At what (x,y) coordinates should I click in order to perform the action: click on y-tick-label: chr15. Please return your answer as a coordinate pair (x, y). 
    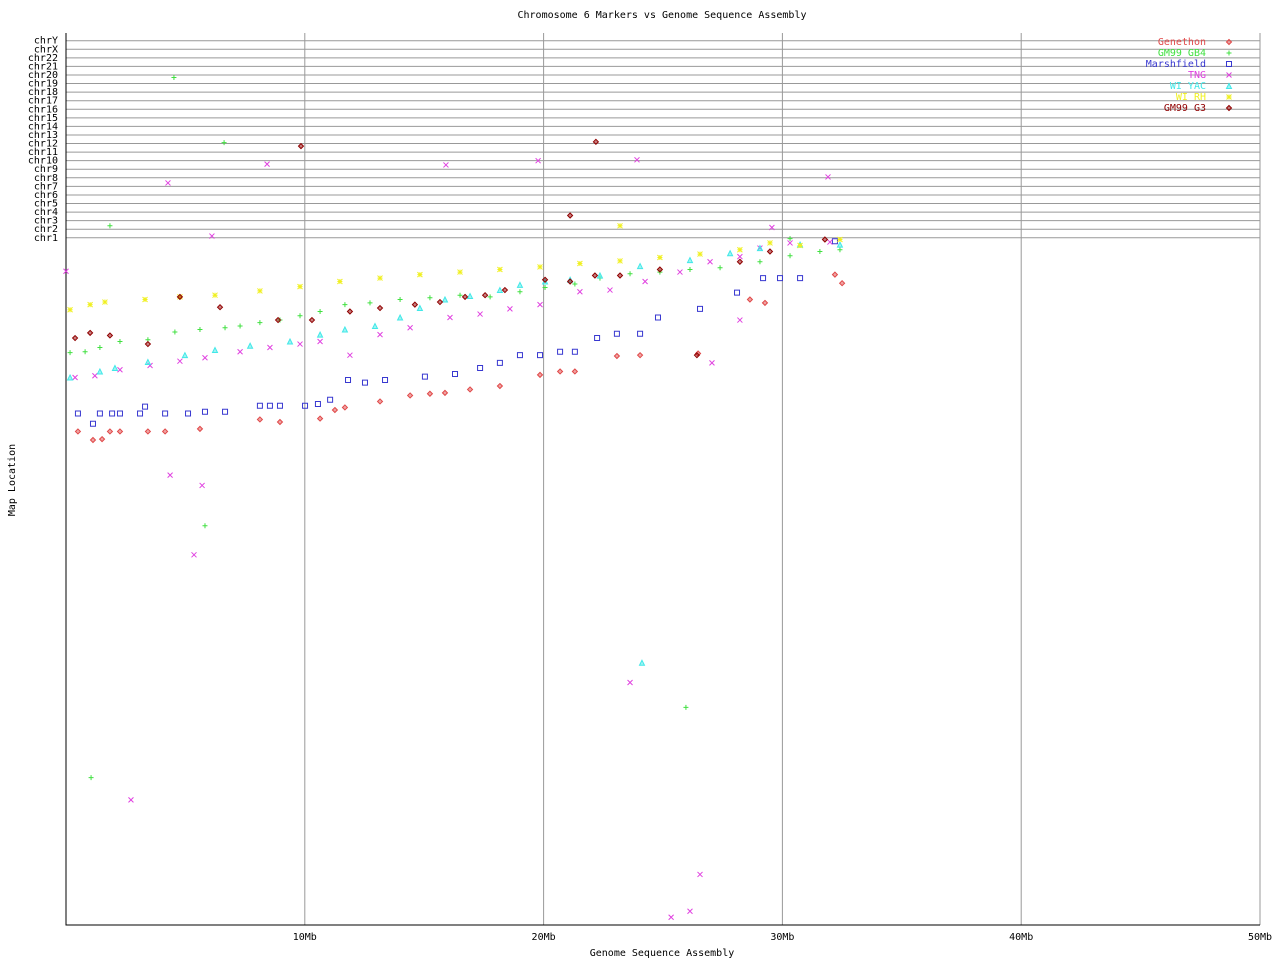
    Looking at the image, I should click on (43, 118).